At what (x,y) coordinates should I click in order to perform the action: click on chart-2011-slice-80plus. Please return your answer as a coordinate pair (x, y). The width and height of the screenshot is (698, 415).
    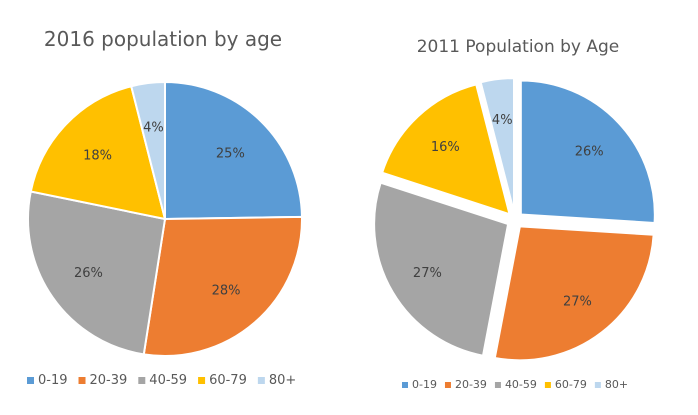
    Looking at the image, I should click on (497, 145).